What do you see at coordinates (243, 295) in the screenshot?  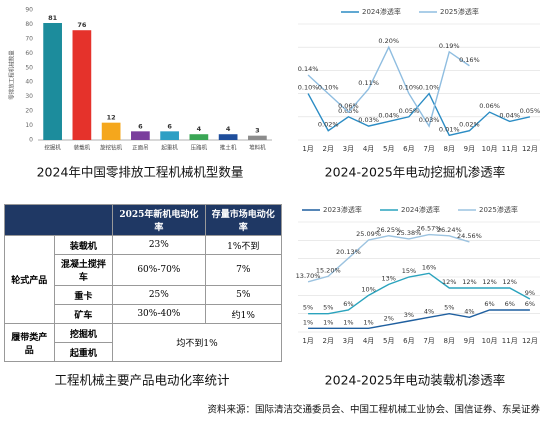 I see `cell: 5%` at bounding box center [243, 295].